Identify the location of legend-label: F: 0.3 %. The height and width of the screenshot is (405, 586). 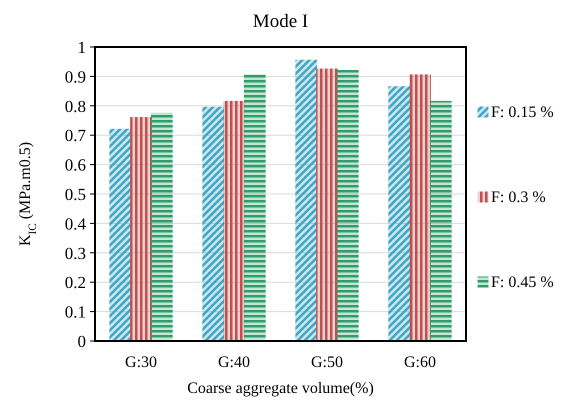
(518, 197).